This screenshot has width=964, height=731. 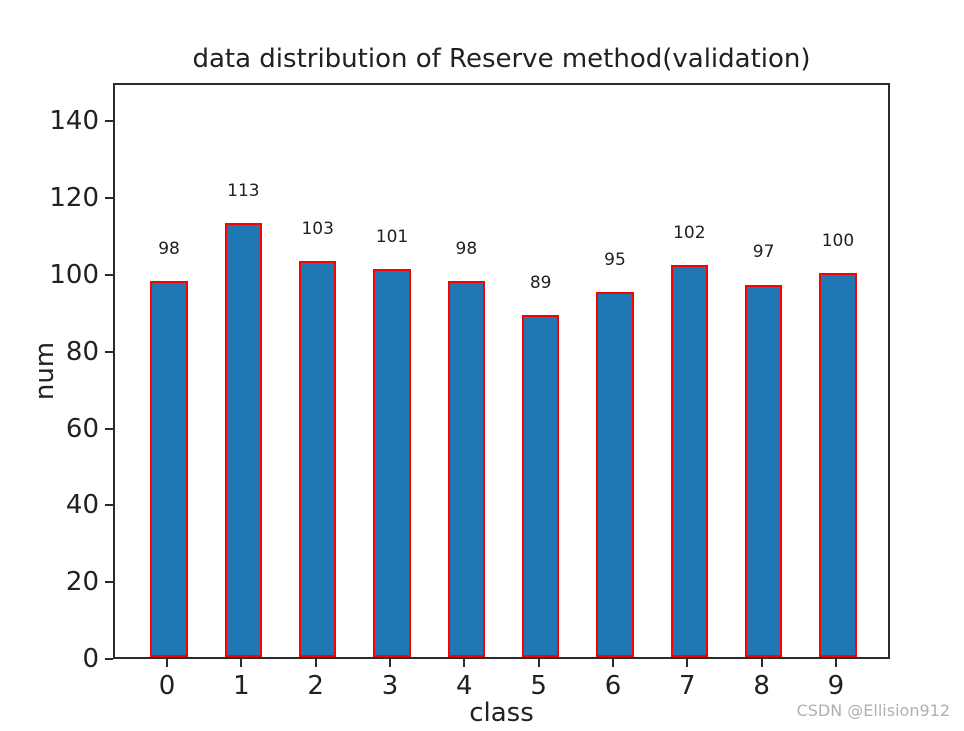 I want to click on y-tick-label-80: 80, so click(x=82, y=351).